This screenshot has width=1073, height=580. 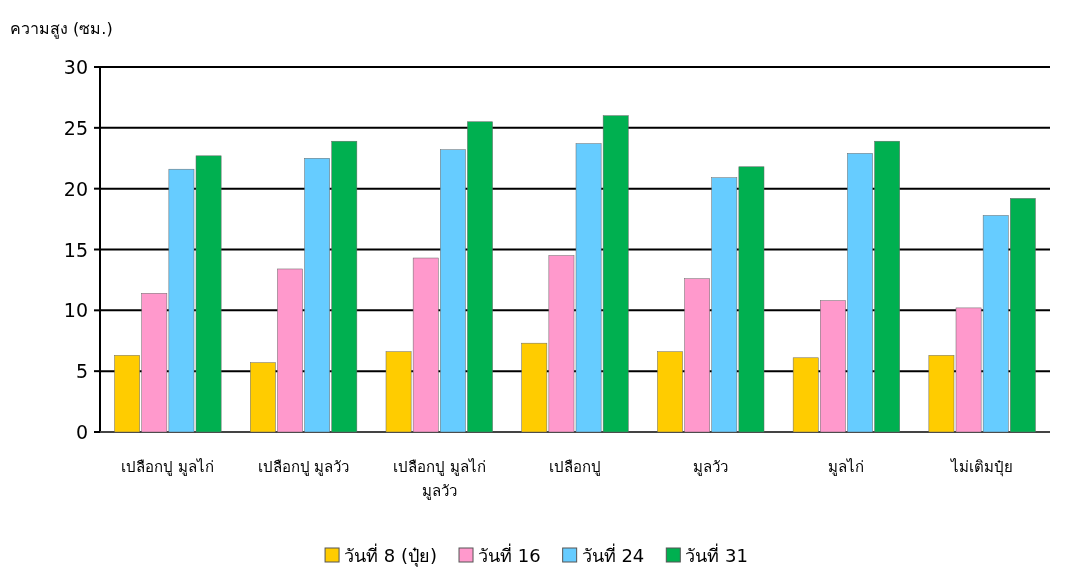 What do you see at coordinates (846, 467) in the screenshot?
I see `x-tick-label: มูลไก่` at bounding box center [846, 467].